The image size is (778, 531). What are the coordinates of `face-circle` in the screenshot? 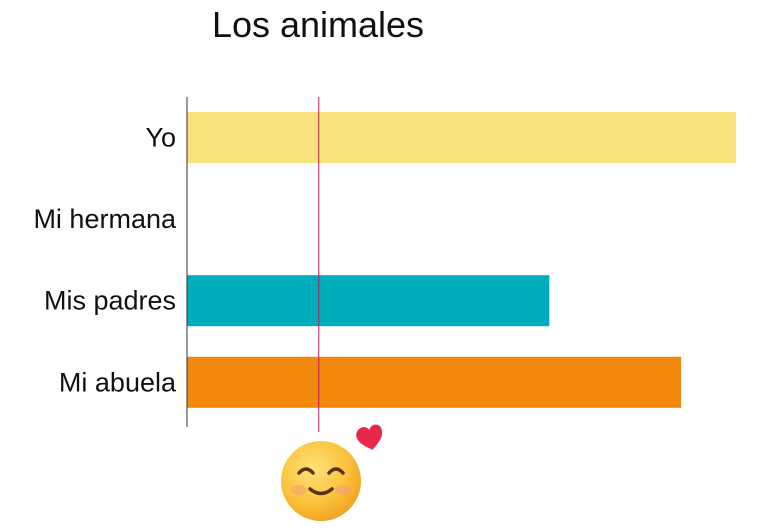 It's located at (321, 481).